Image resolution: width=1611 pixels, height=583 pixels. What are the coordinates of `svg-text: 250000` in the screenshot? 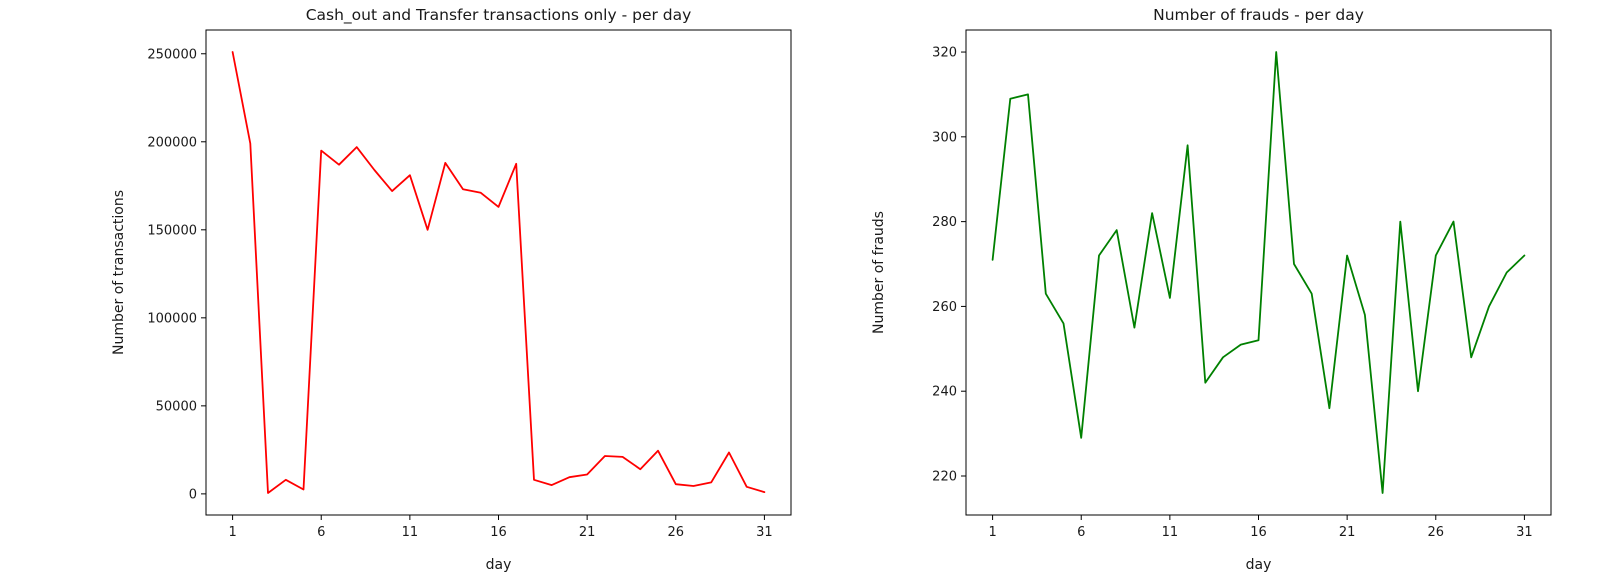 It's located at (172, 54).